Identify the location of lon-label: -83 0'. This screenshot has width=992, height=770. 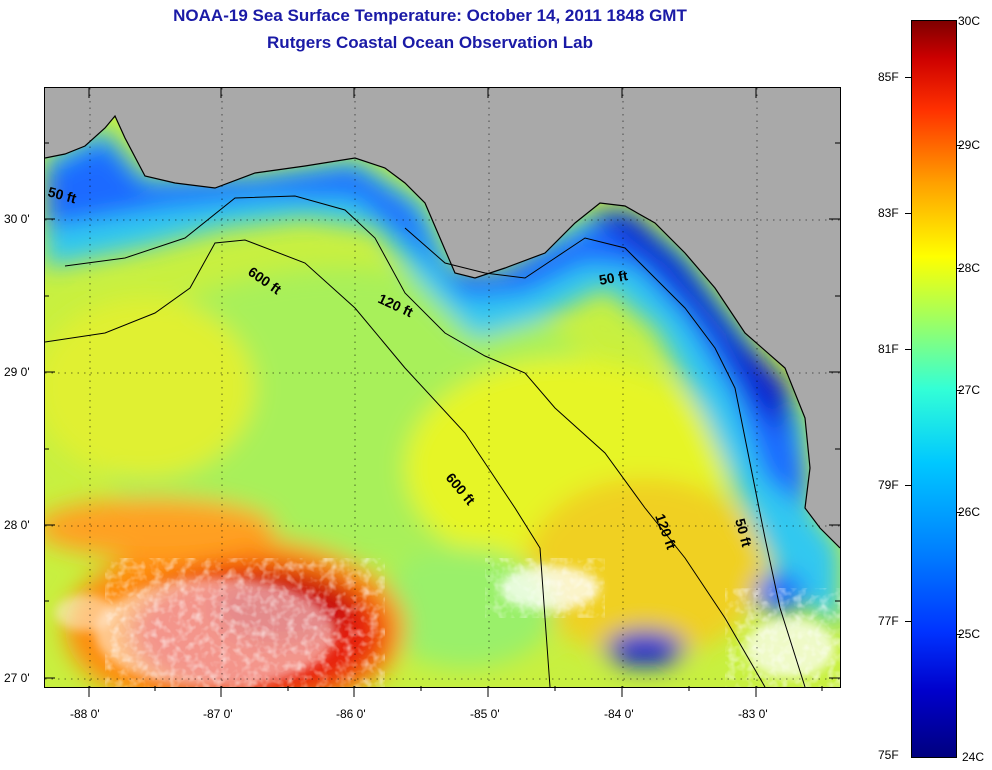
(753, 714).